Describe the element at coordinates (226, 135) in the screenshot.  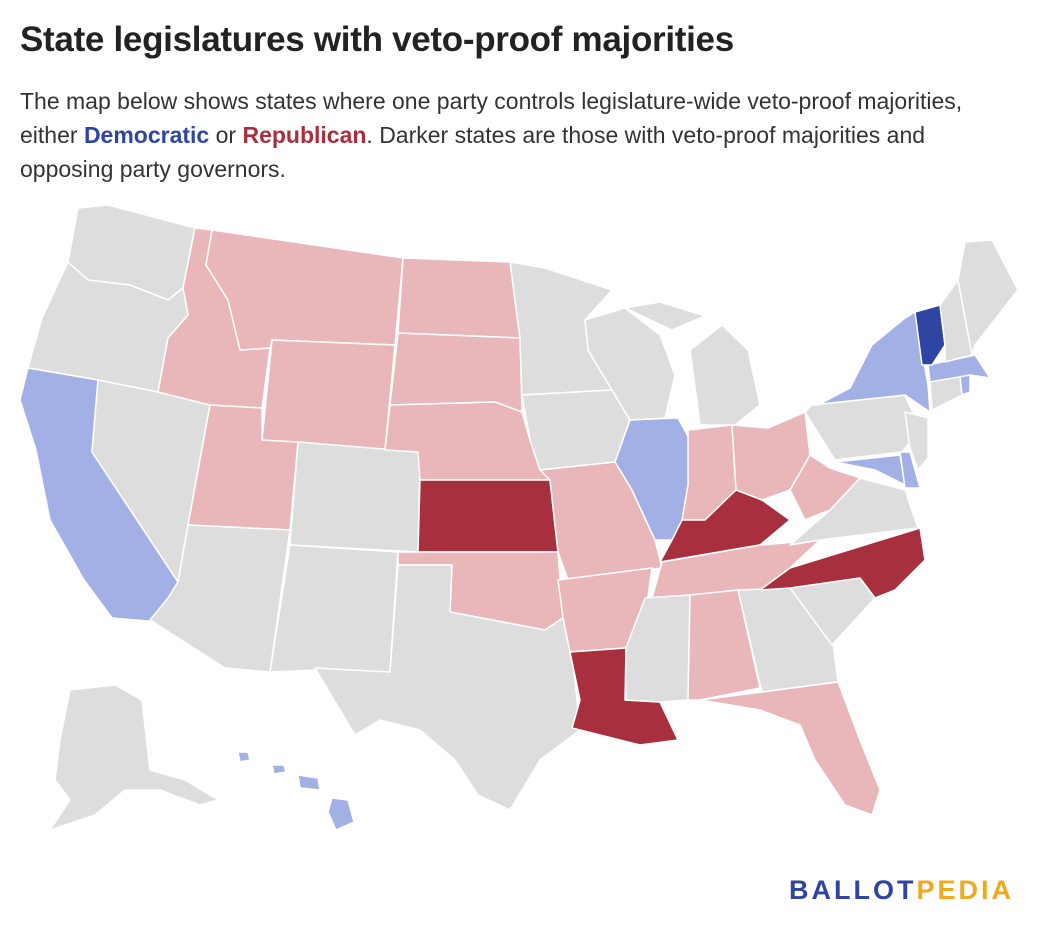
I see `description-text-2: or` at that location.